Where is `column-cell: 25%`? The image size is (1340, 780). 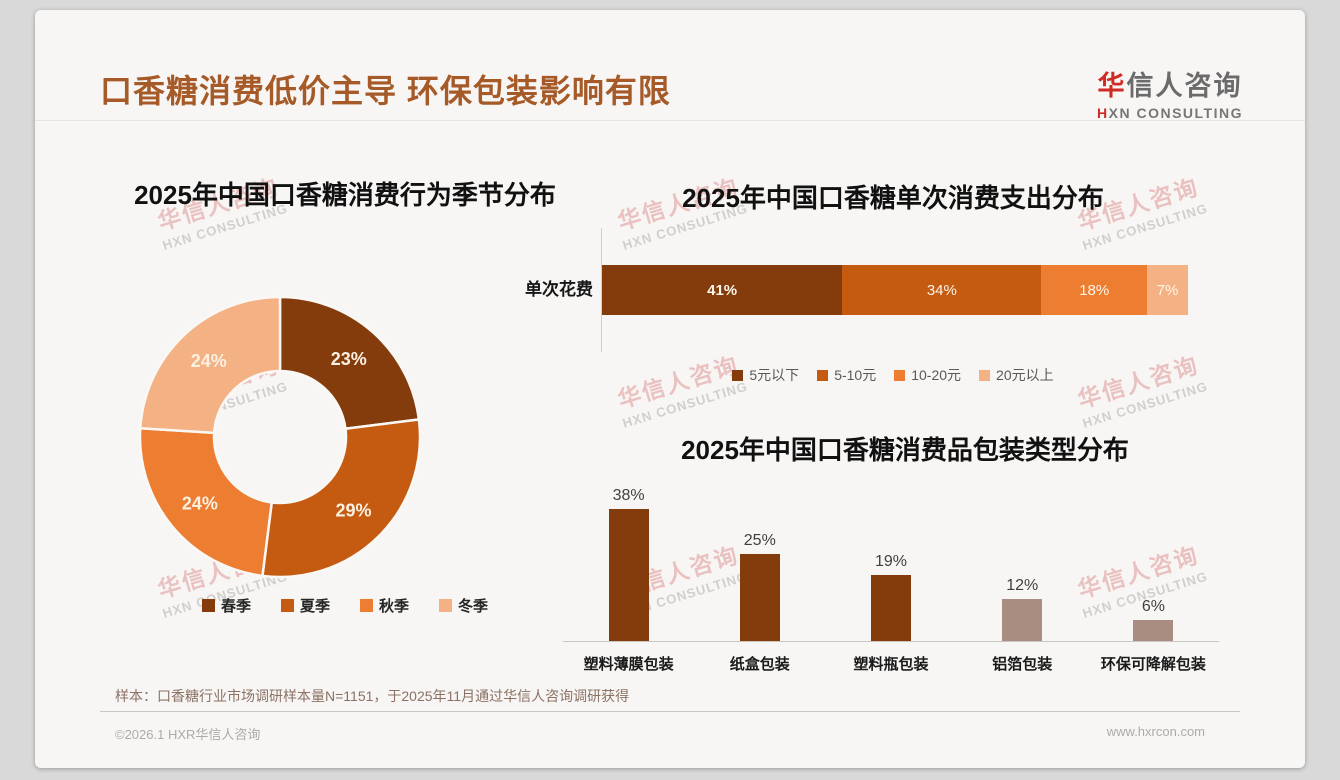
column-cell: 25% is located at coordinates (759, 559).